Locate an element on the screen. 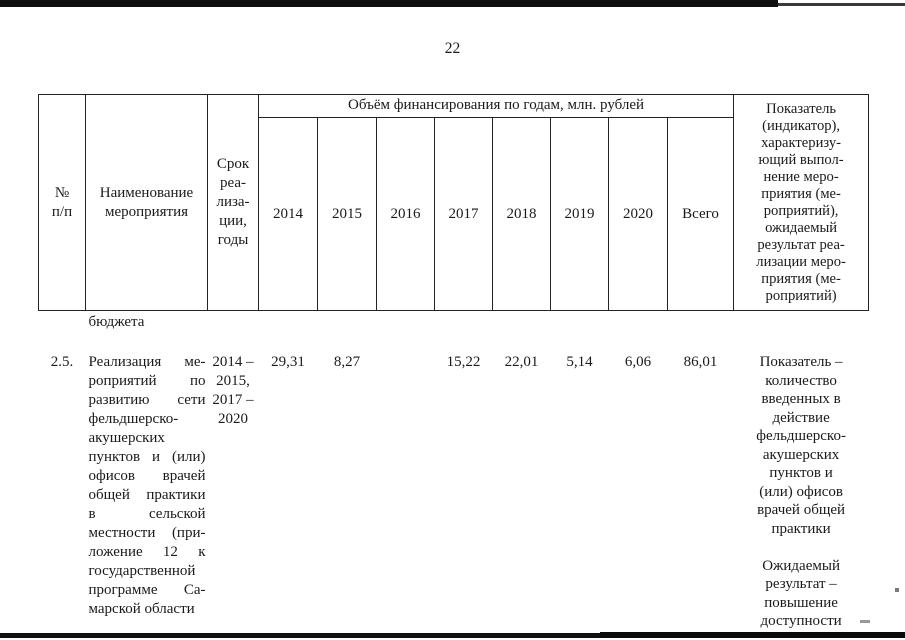 Image resolution: width=905 pixels, height=640 pixels. row-term: 2014 –2015, 2017 –2020 is located at coordinates (233, 491).